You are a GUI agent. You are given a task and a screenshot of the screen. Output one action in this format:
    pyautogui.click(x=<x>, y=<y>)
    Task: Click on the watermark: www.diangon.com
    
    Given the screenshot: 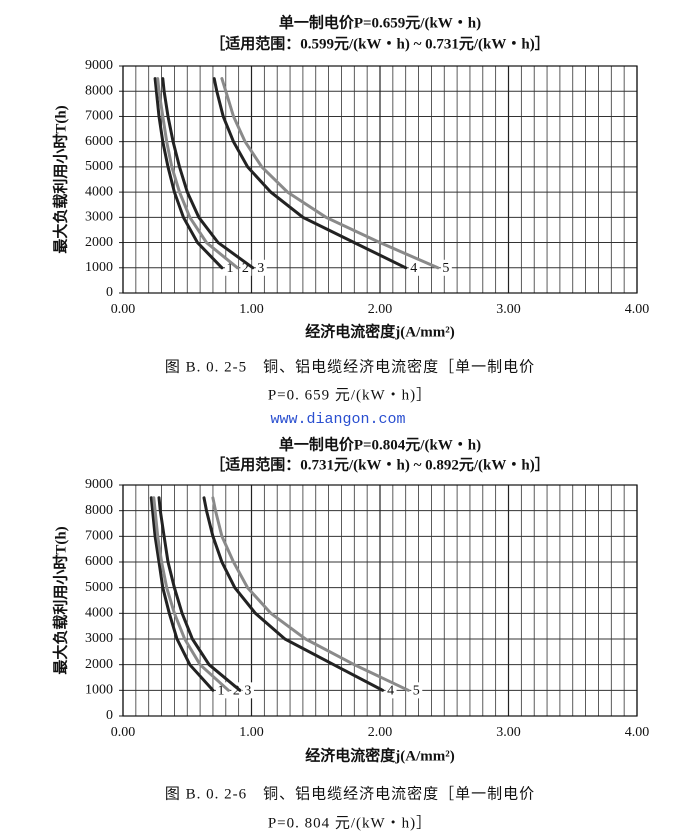 What is the action you would take?
    pyautogui.click(x=337, y=419)
    